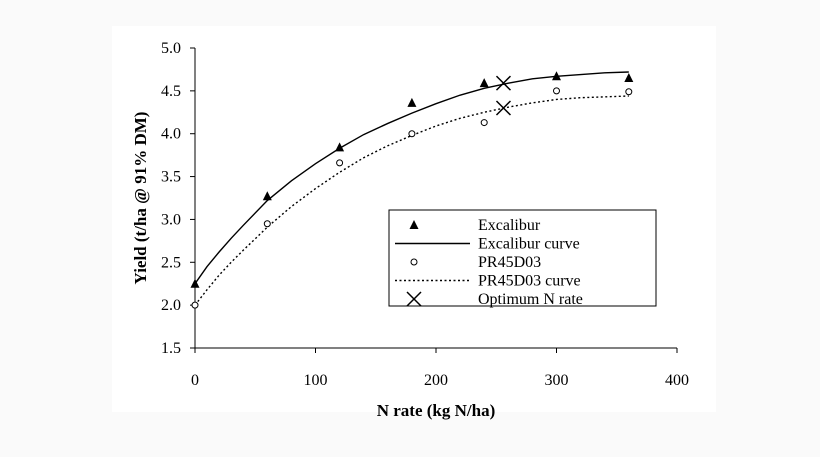 This screenshot has height=457, width=820. Describe the element at coordinates (171, 305) in the screenshot. I see `y-tick-label: 2.0` at that location.